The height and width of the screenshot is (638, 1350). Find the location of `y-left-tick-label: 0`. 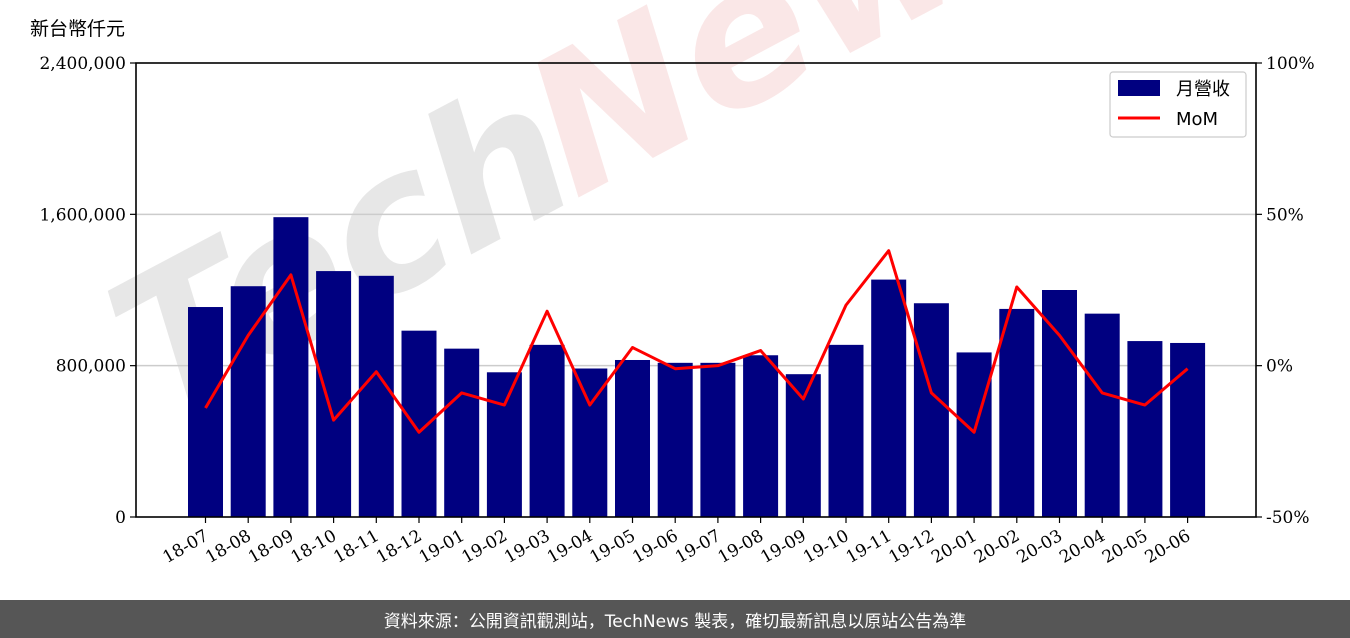

y-left-tick-label: 0 is located at coordinates (120, 518).